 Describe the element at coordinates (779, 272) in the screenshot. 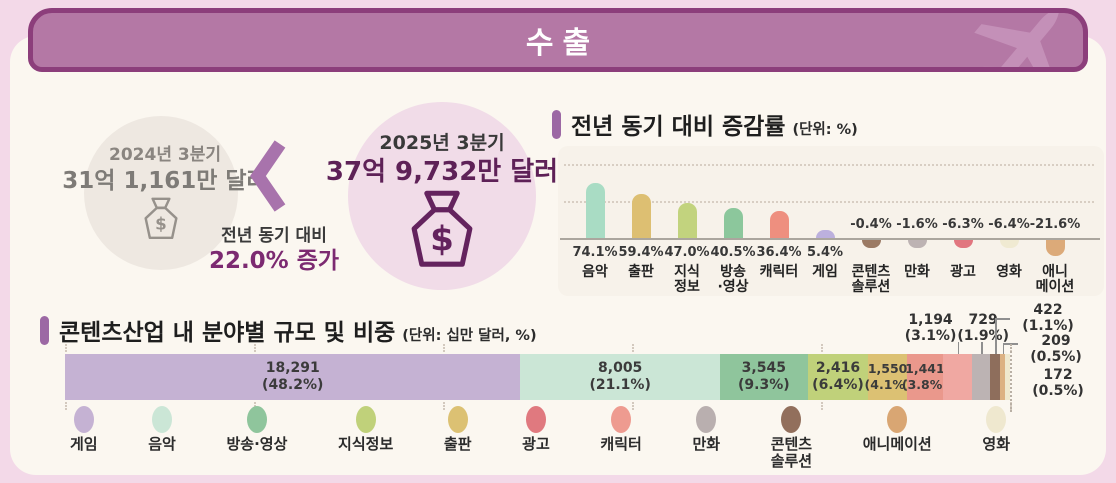

I see `category-label: 캐릭터` at that location.